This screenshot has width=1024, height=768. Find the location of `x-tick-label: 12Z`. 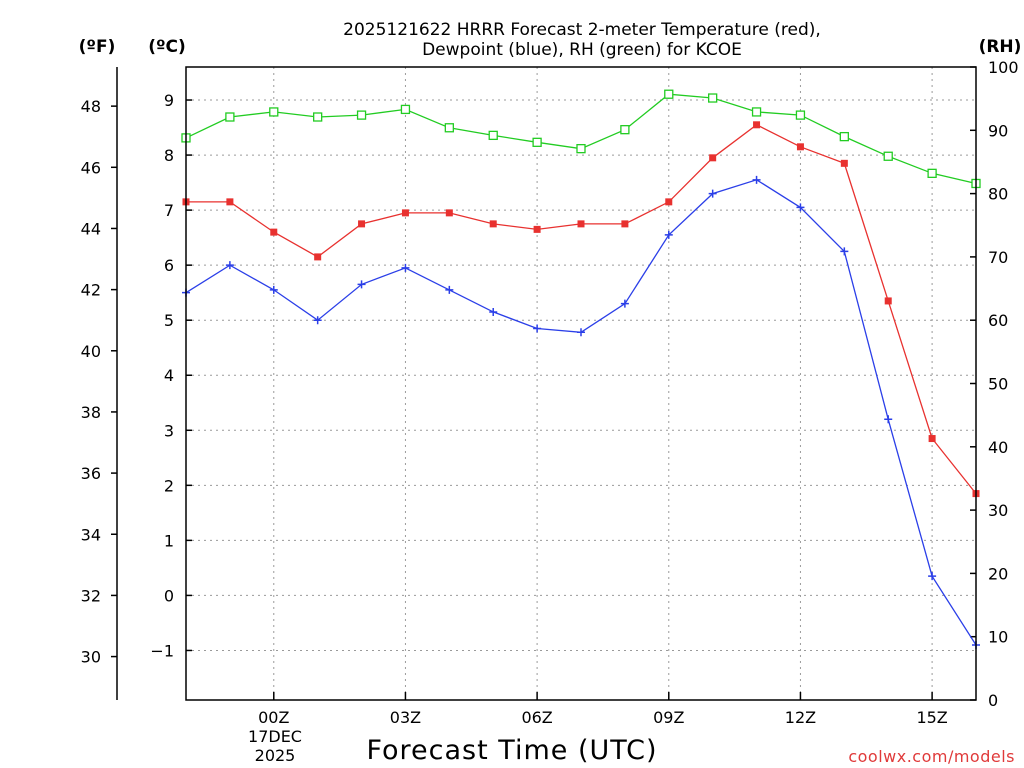

x-tick-label: 12Z is located at coordinates (800, 717).